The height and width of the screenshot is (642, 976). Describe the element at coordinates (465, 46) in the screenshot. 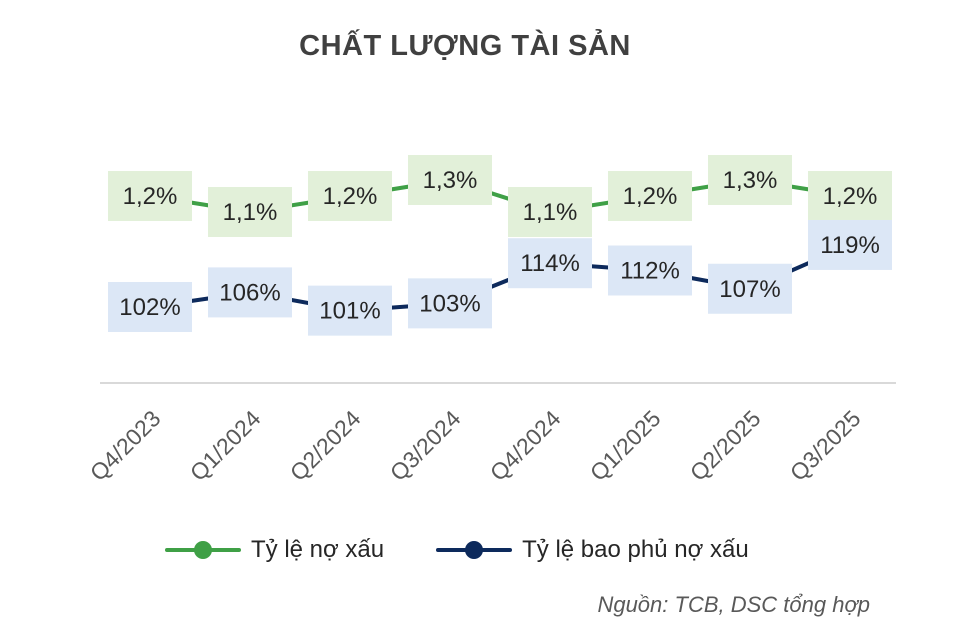

I see `chart-title: CHẤT LƯỢNG TÀI SẢN` at that location.